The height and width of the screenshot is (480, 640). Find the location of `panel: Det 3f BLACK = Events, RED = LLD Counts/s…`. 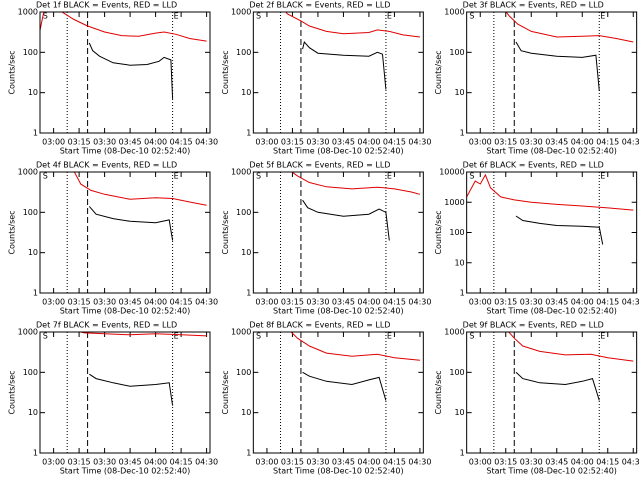

panel: Det 3f BLACK = Events, RED = LLD Counts/s… is located at coordinates (537, 78).